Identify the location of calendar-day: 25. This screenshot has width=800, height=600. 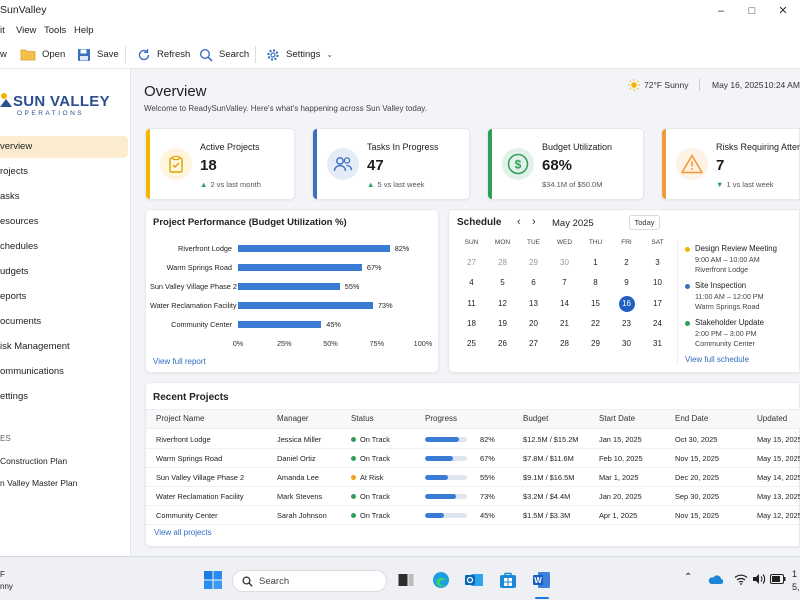
(471, 344).